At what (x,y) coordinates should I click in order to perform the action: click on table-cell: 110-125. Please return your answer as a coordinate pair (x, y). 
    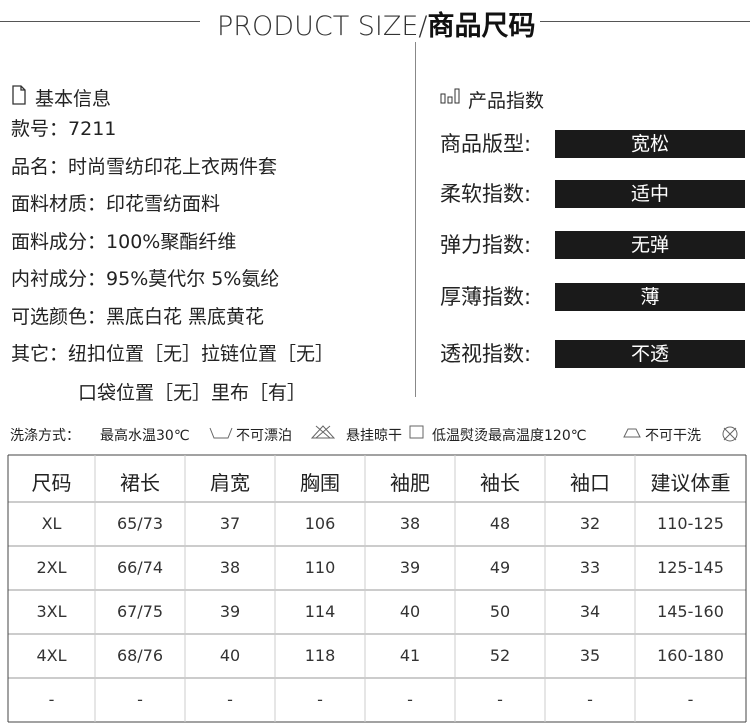
    Looking at the image, I should click on (690, 523).